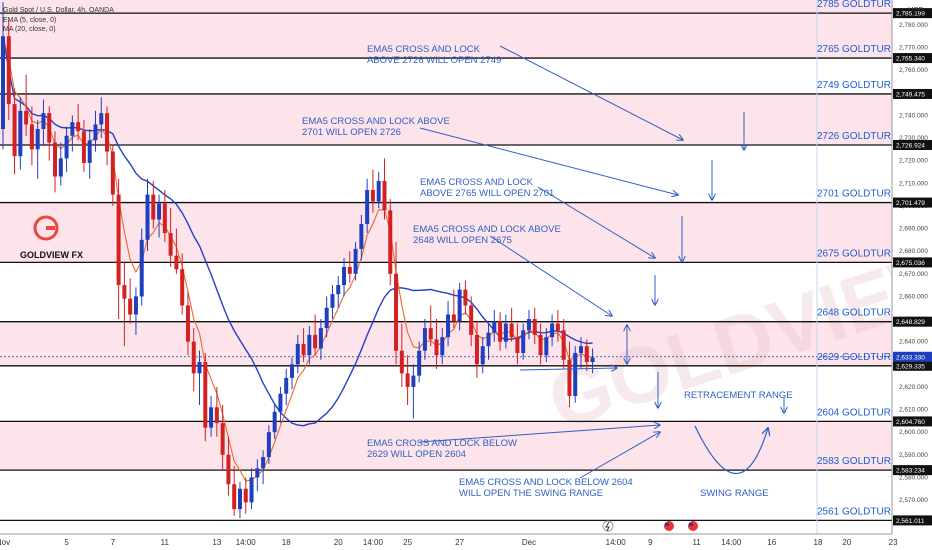 The height and width of the screenshot is (550, 932). What do you see at coordinates (477, 182) in the screenshot?
I see `annotation-text: EMA5 CROSS AND LOCK` at bounding box center [477, 182].